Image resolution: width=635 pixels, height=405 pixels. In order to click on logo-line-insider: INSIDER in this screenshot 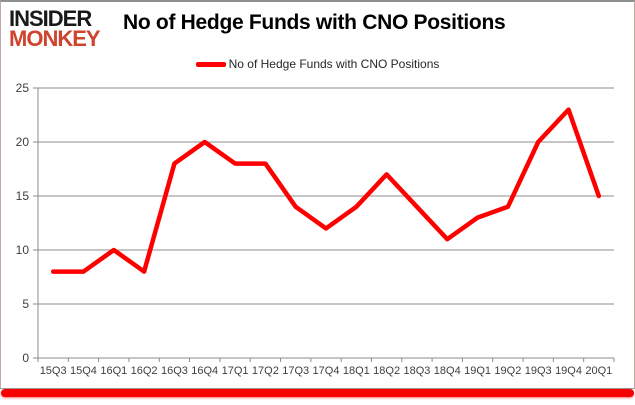, I will do `click(50, 18)`.